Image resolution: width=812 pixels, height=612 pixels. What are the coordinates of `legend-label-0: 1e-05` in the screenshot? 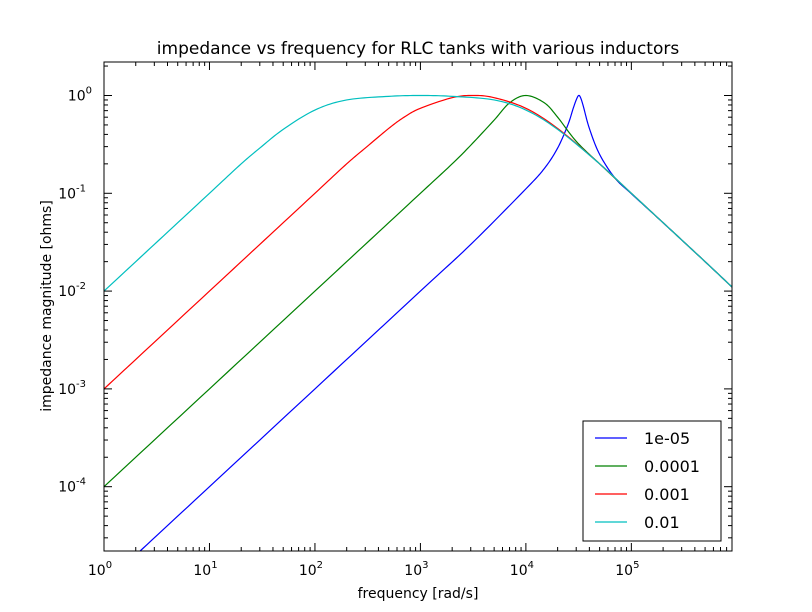 It's located at (667, 438).